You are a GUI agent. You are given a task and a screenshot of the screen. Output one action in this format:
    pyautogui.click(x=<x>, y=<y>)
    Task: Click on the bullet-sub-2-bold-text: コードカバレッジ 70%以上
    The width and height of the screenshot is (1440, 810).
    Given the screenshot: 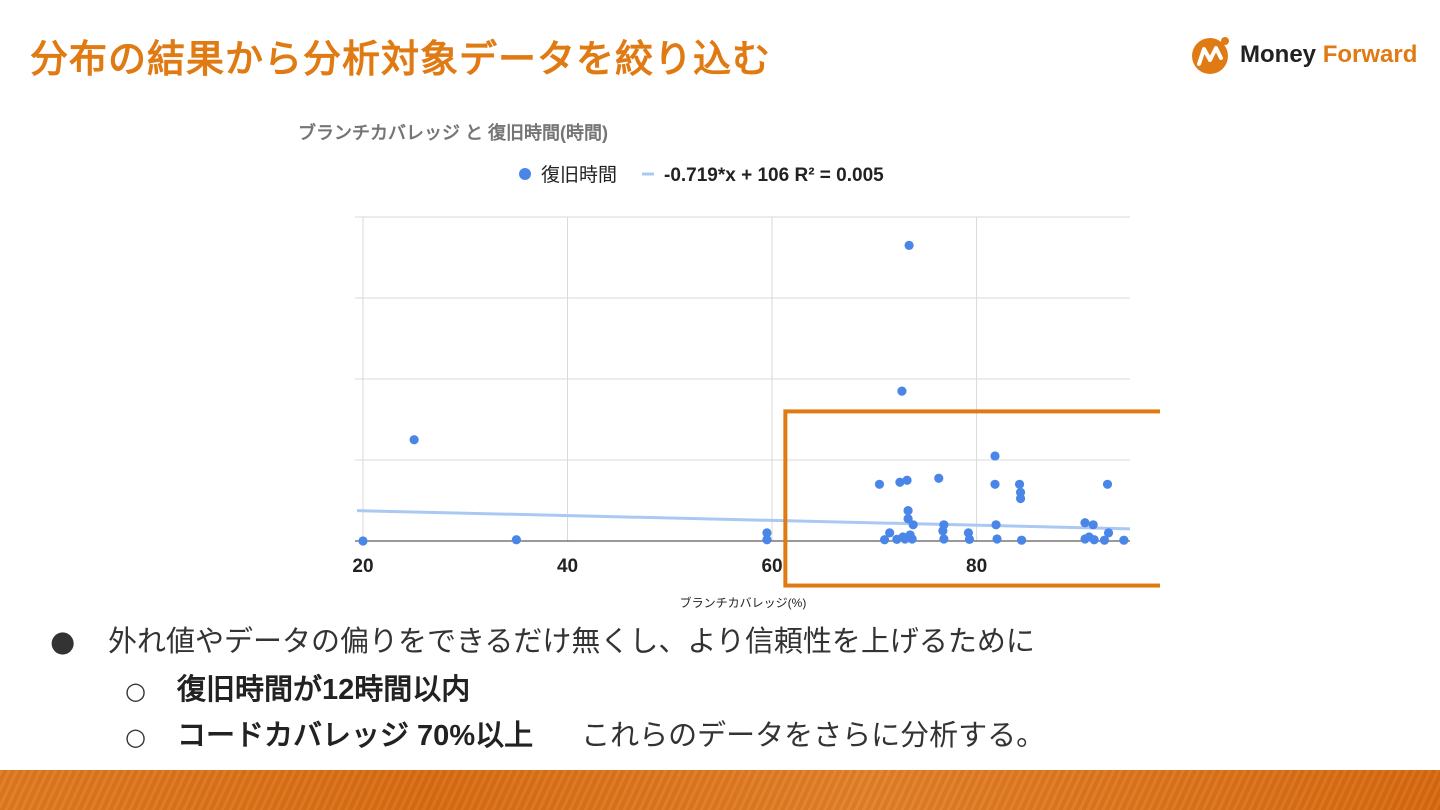 What is the action you would take?
    pyautogui.click(x=355, y=736)
    